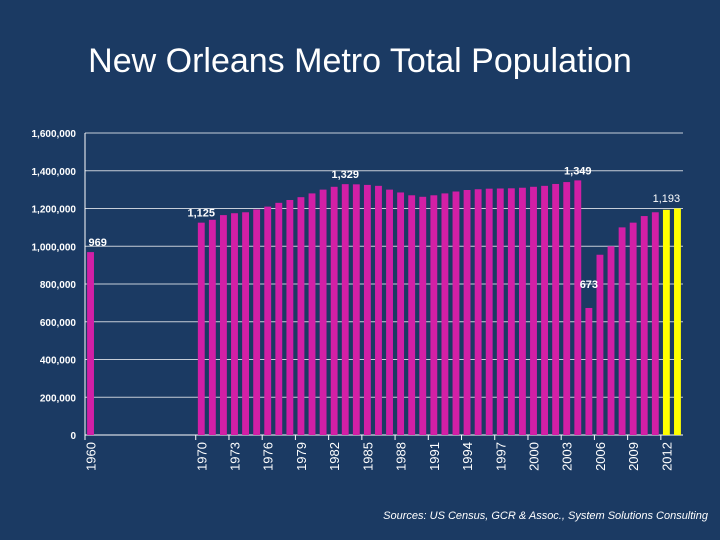 This screenshot has height=540, width=720. What do you see at coordinates (633, 456) in the screenshot?
I see `x-tick-label: 2009` at bounding box center [633, 456].